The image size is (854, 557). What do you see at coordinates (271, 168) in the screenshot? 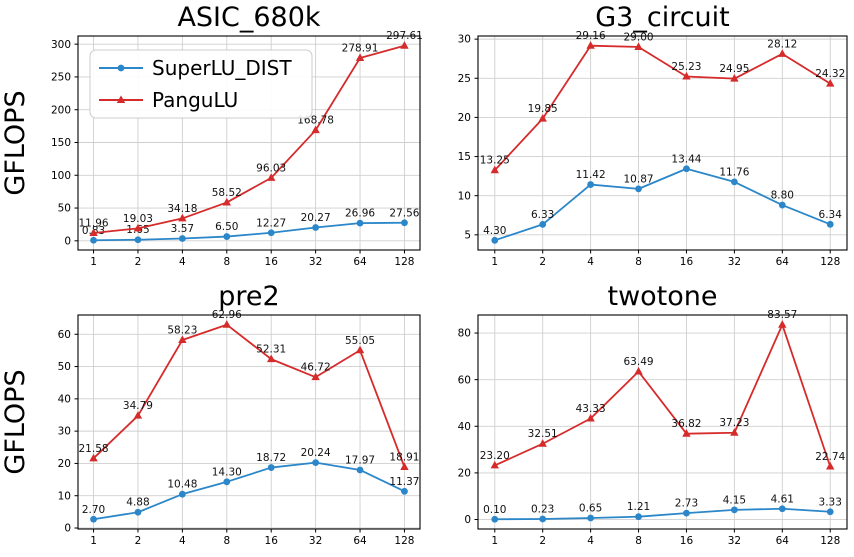
I see `data-point-label: 96.03` at bounding box center [271, 168].